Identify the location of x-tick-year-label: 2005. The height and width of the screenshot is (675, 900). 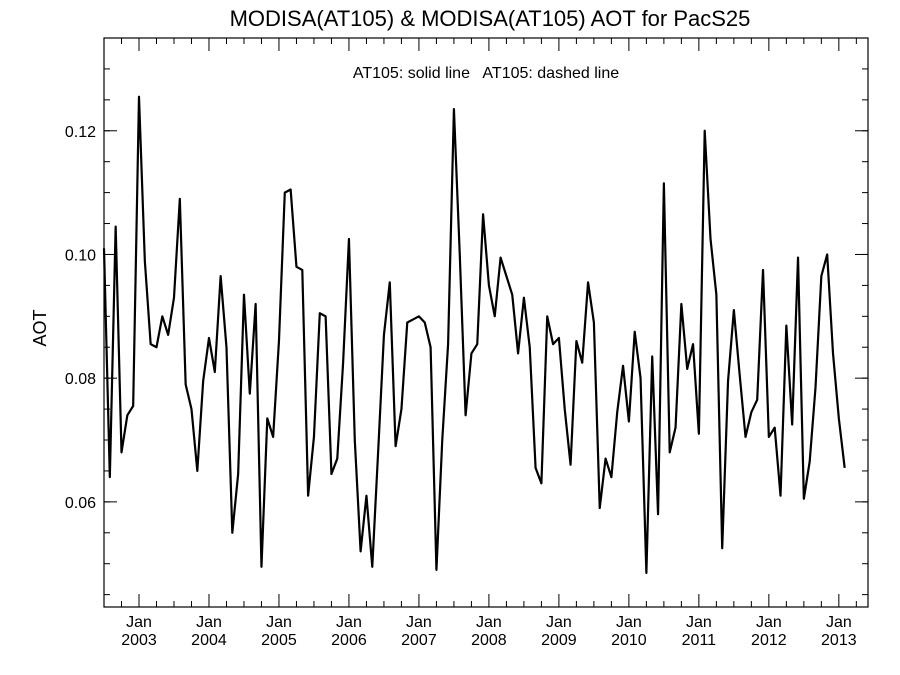
(279, 640).